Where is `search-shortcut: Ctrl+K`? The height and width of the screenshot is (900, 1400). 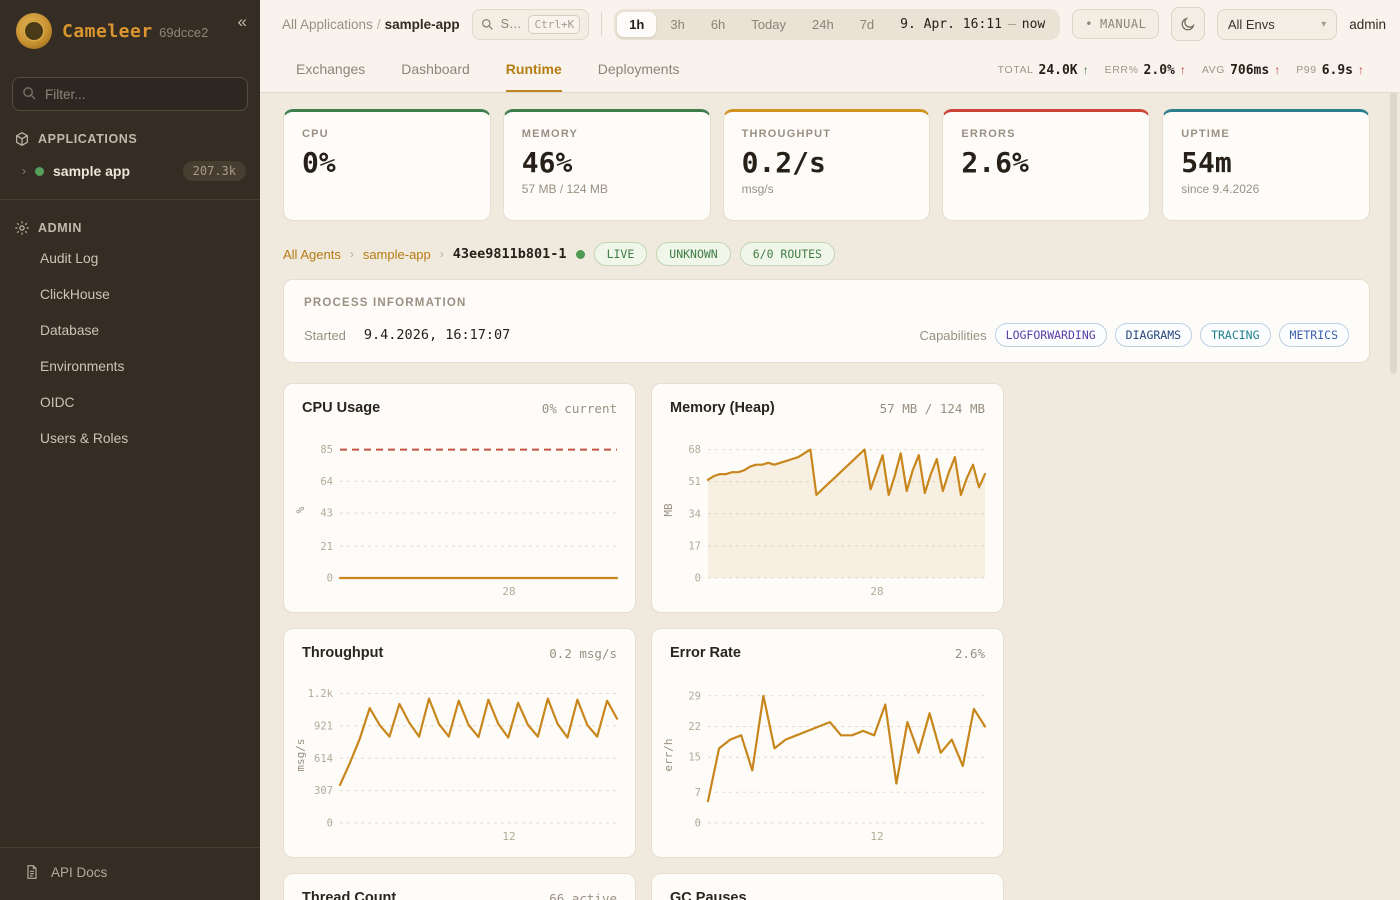 search-shortcut: Ctrl+K is located at coordinates (554, 24).